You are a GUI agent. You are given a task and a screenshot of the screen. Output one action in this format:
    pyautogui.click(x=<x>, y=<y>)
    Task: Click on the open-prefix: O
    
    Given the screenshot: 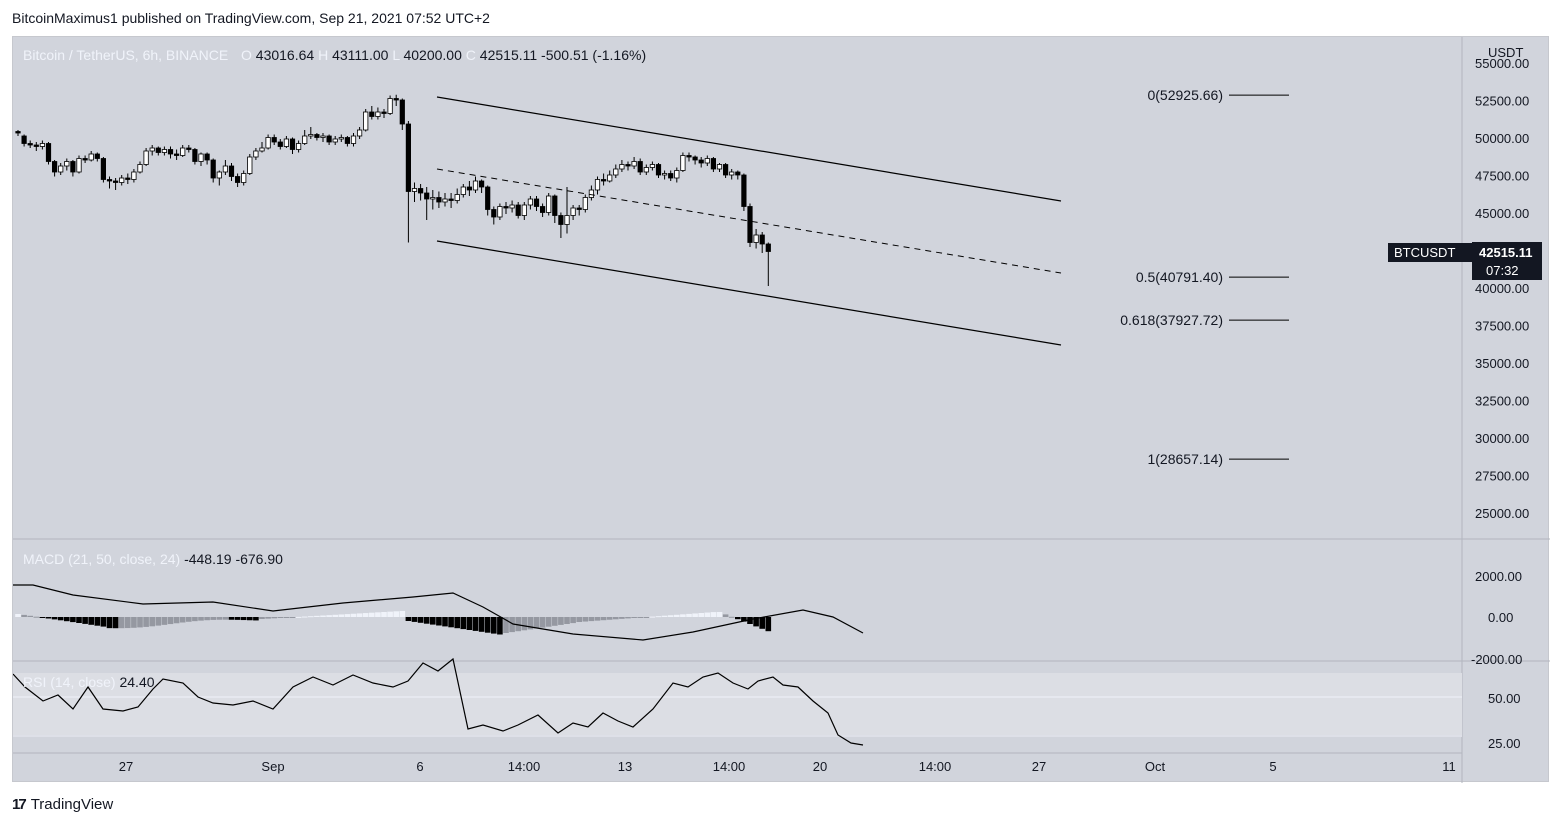 What is the action you would take?
    pyautogui.click(x=246, y=55)
    